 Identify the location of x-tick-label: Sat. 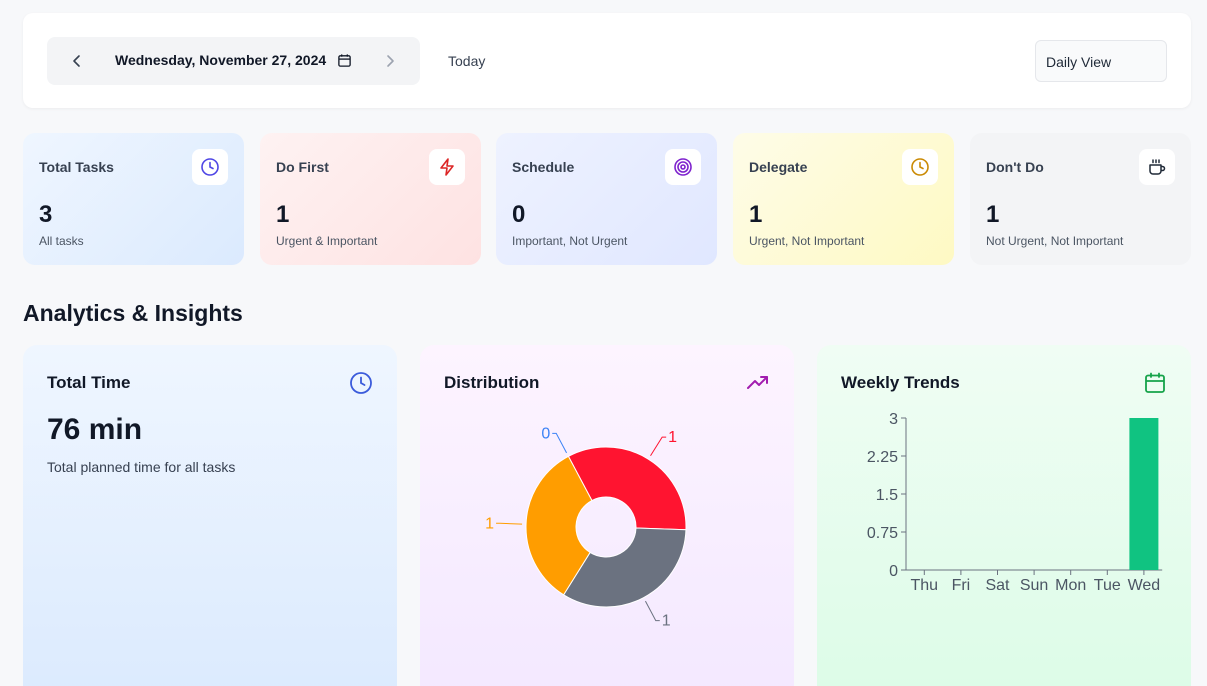
(997, 585).